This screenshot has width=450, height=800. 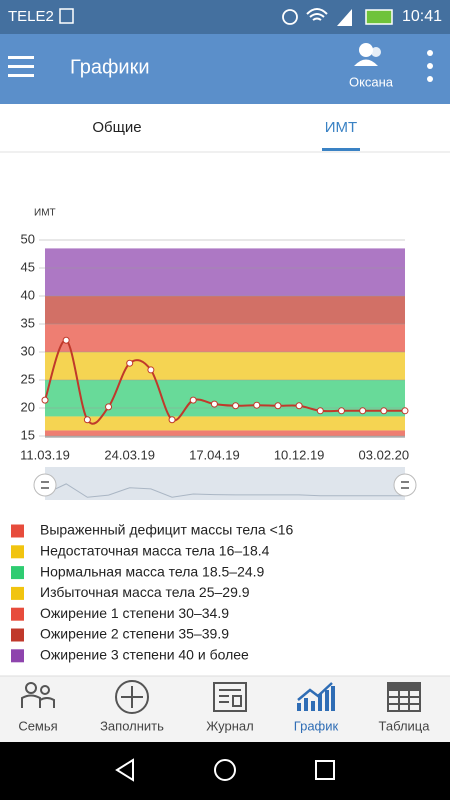 I want to click on nav-label: Заполнить, so click(x=132, y=725).